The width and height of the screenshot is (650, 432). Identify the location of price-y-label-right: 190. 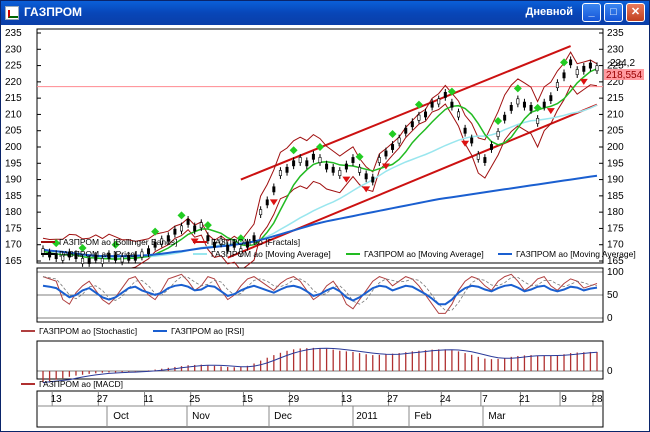
(615, 180).